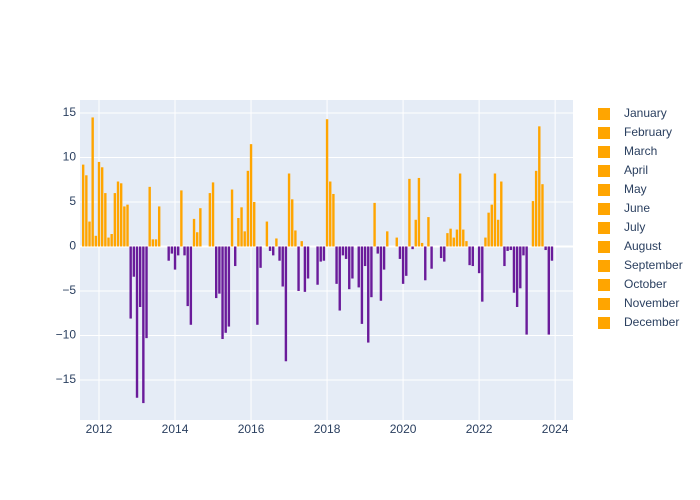 The height and width of the screenshot is (500, 700). I want to click on legend-label: July, so click(634, 227).